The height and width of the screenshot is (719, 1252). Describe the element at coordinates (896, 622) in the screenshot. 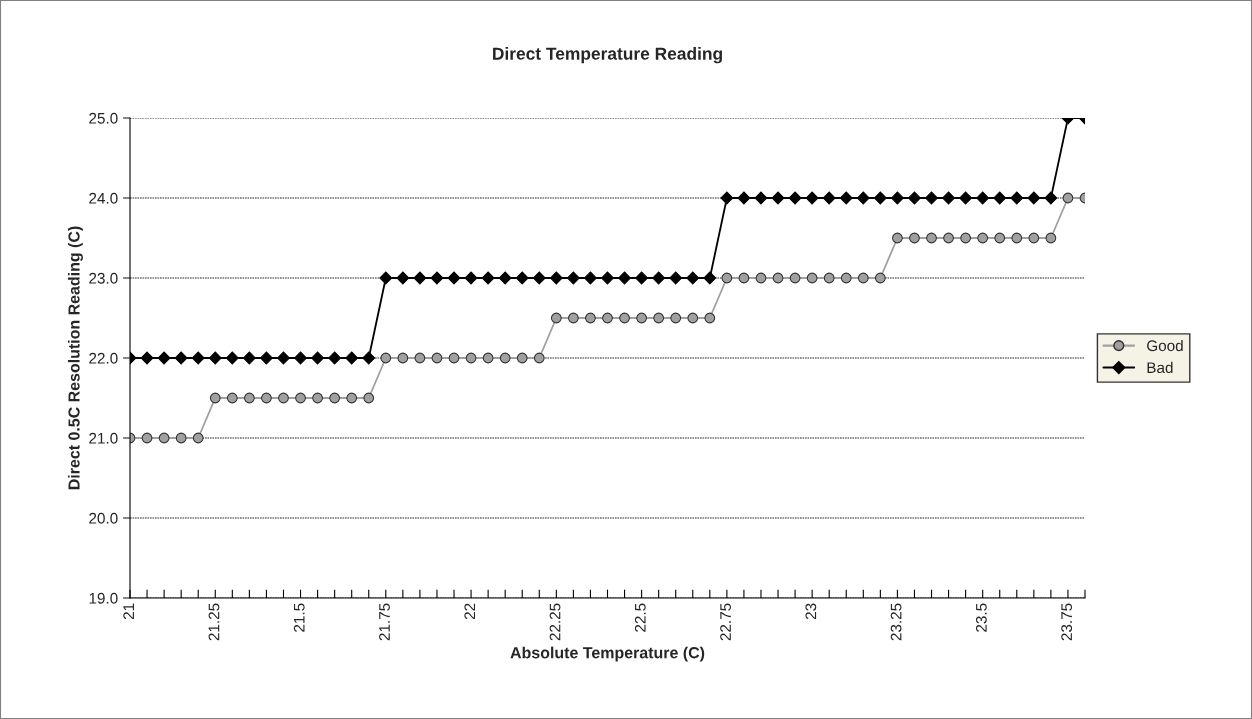

I see `x-tick-label: 23.25` at that location.